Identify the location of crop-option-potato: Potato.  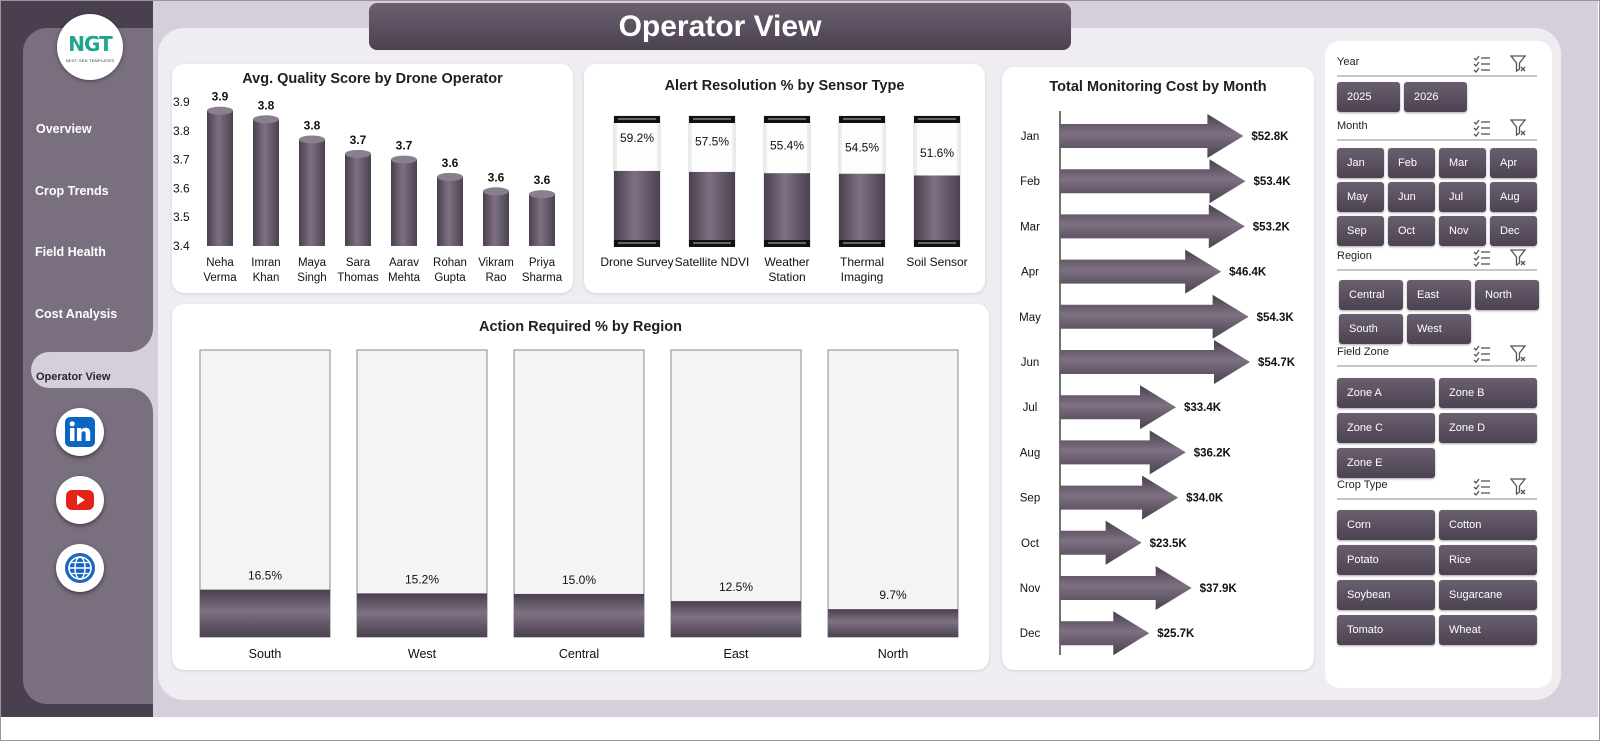
(1386, 560).